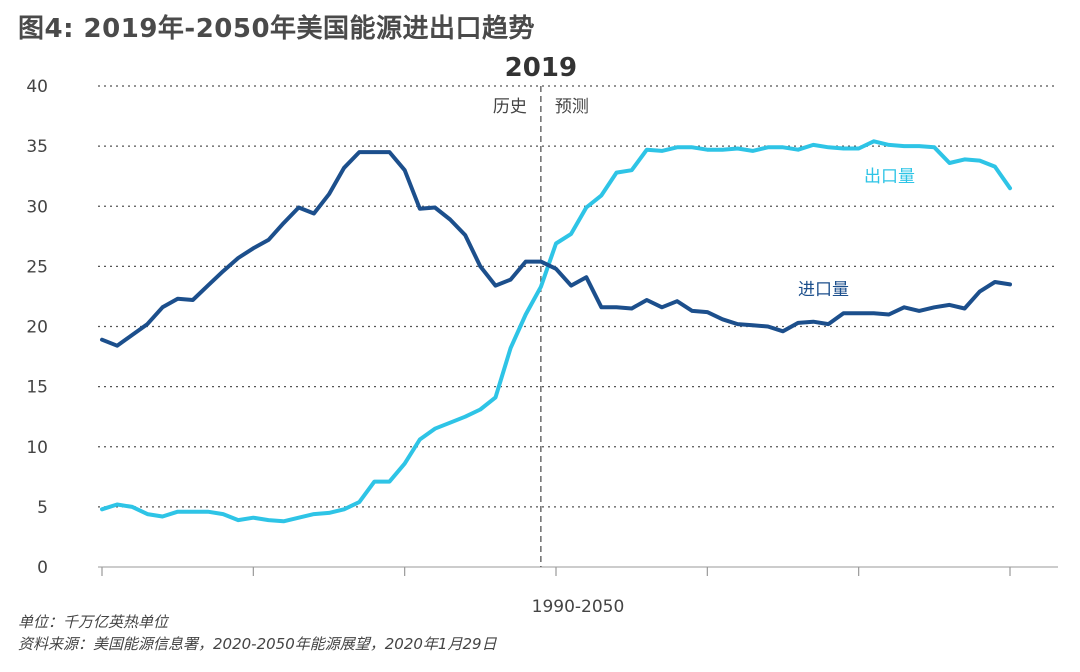 Image resolution: width=1080 pixels, height=672 pixels. Describe the element at coordinates (578, 607) in the screenshot. I see `x-axis-label: 1990-2050` at that location.